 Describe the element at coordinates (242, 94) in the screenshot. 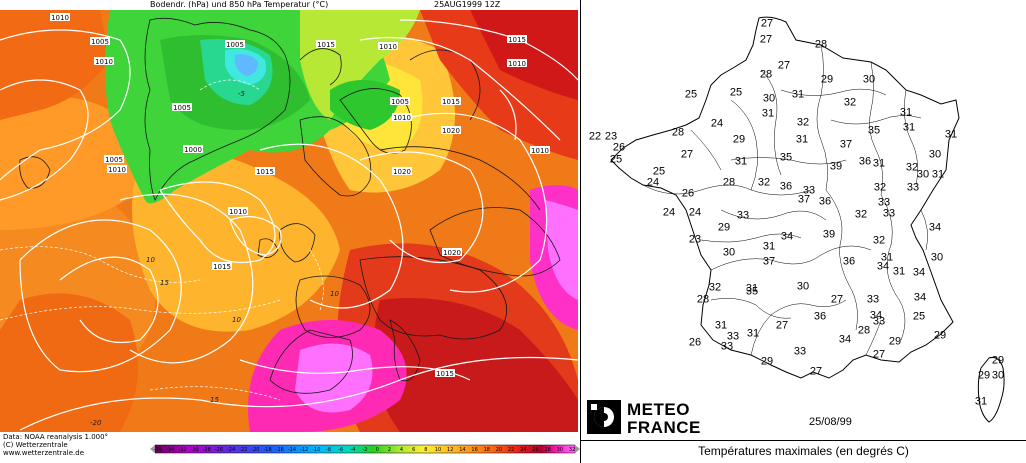

I see `isotherm-label: -5` at that location.